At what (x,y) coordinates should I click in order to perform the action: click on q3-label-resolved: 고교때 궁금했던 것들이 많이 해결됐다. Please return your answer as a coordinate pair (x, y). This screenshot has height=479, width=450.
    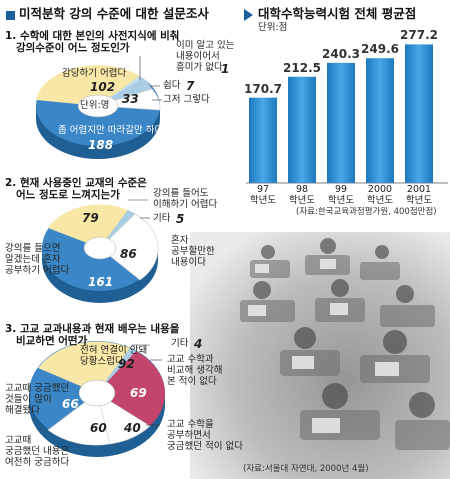
    Looking at the image, I should click on (37, 399).